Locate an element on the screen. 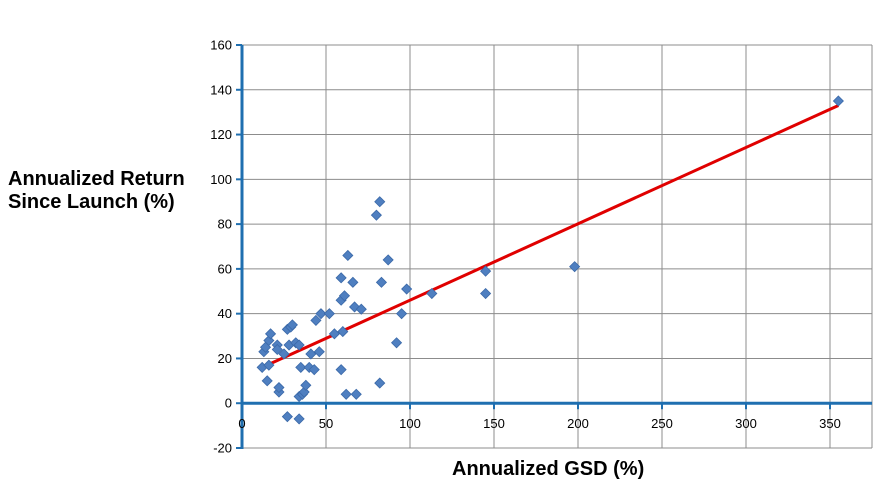  x-tick-label: 0 is located at coordinates (241, 423).